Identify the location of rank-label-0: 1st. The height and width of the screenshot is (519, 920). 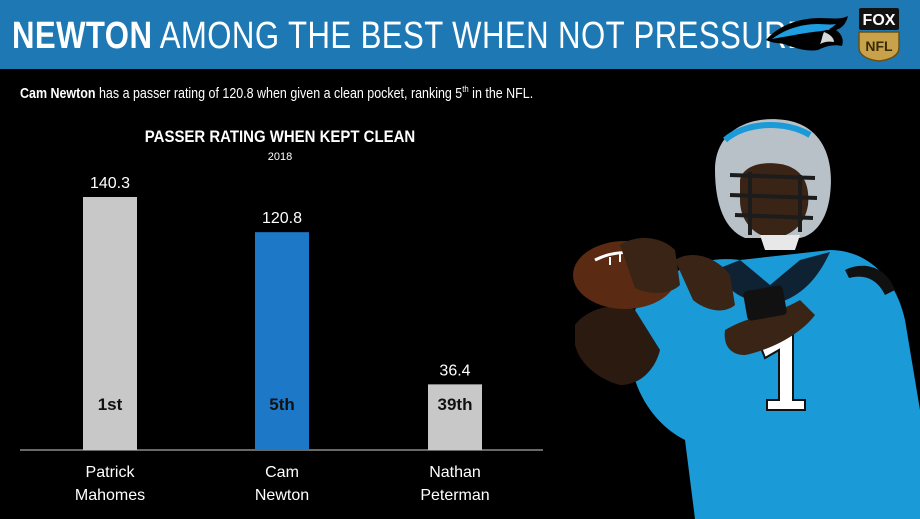
(110, 404).